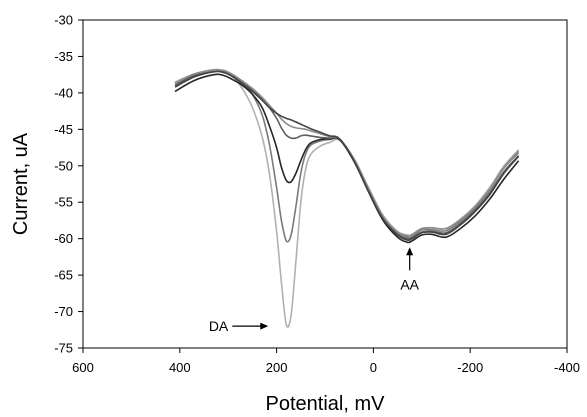  What do you see at coordinates (470, 367) in the screenshot?
I see `x-tick-label: -200` at bounding box center [470, 367].